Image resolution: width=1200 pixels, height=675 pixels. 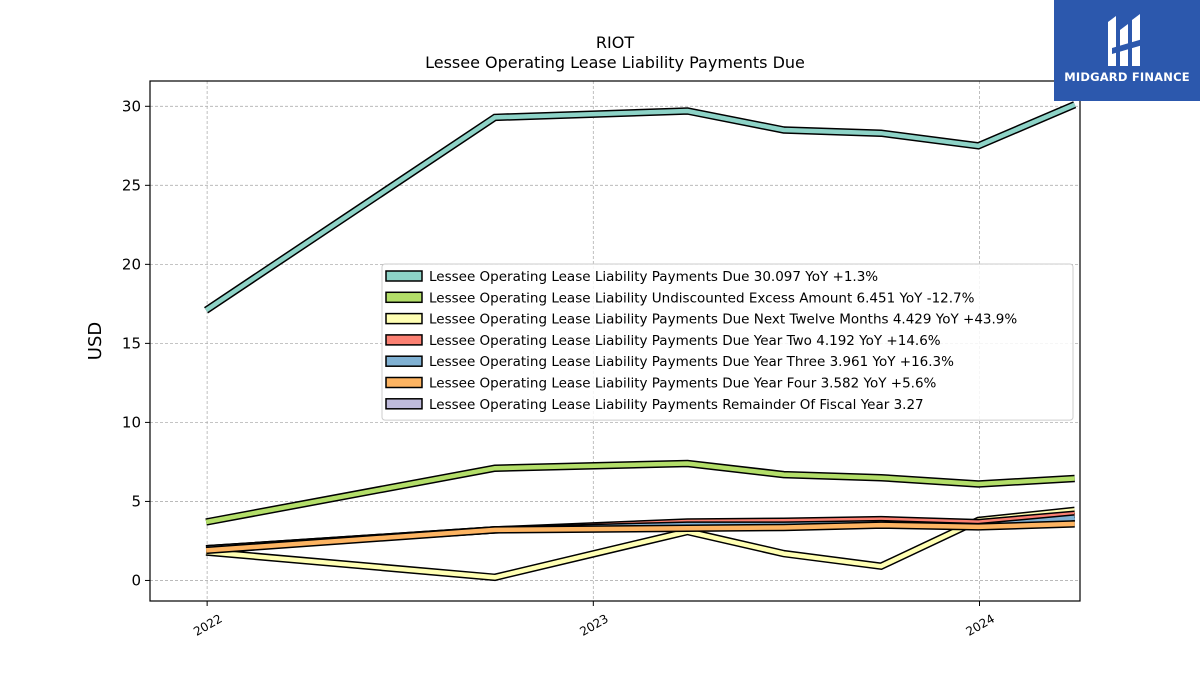 I want to click on x-axis: 2022 2023 2024, so click(x=594, y=620).